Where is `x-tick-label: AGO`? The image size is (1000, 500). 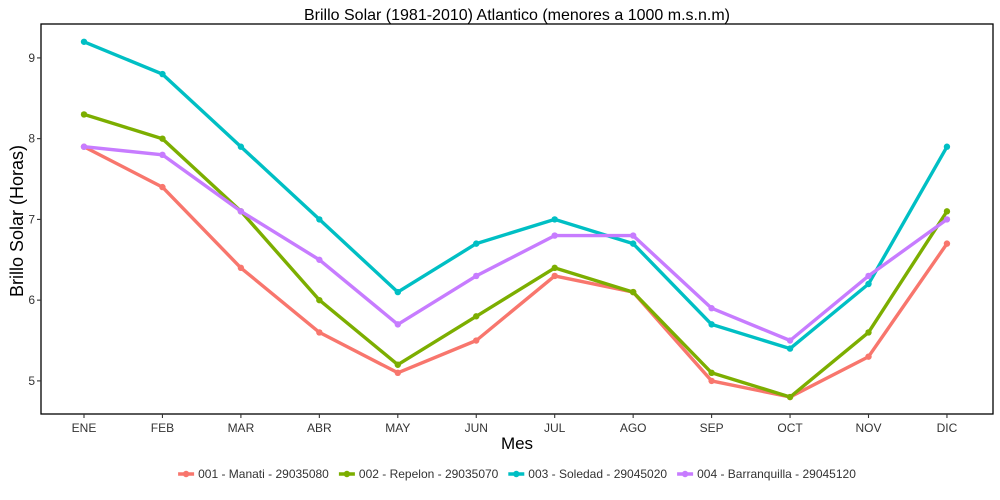
x-tick-label: AGO is located at coordinates (633, 428).